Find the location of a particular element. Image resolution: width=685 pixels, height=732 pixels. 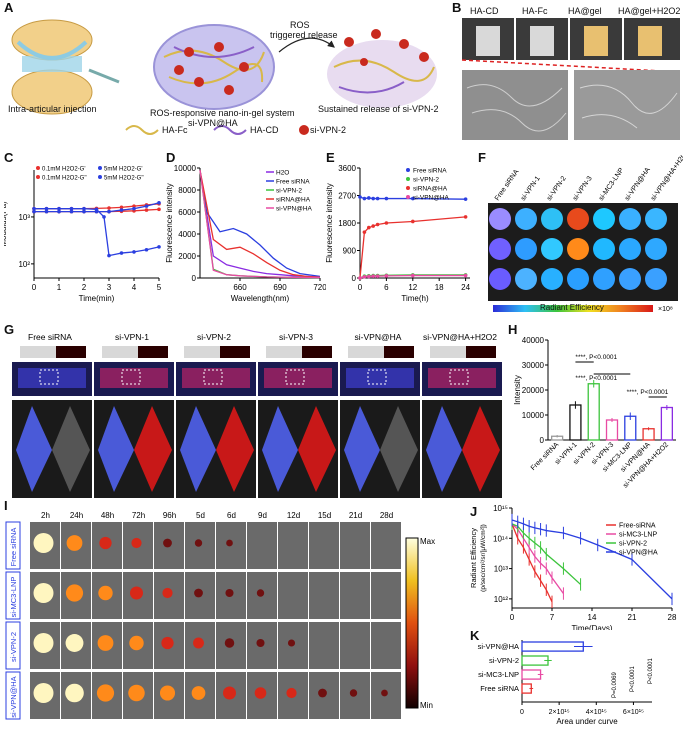

legend-entry: si-VPN-2 is located at coordinates (633, 544).